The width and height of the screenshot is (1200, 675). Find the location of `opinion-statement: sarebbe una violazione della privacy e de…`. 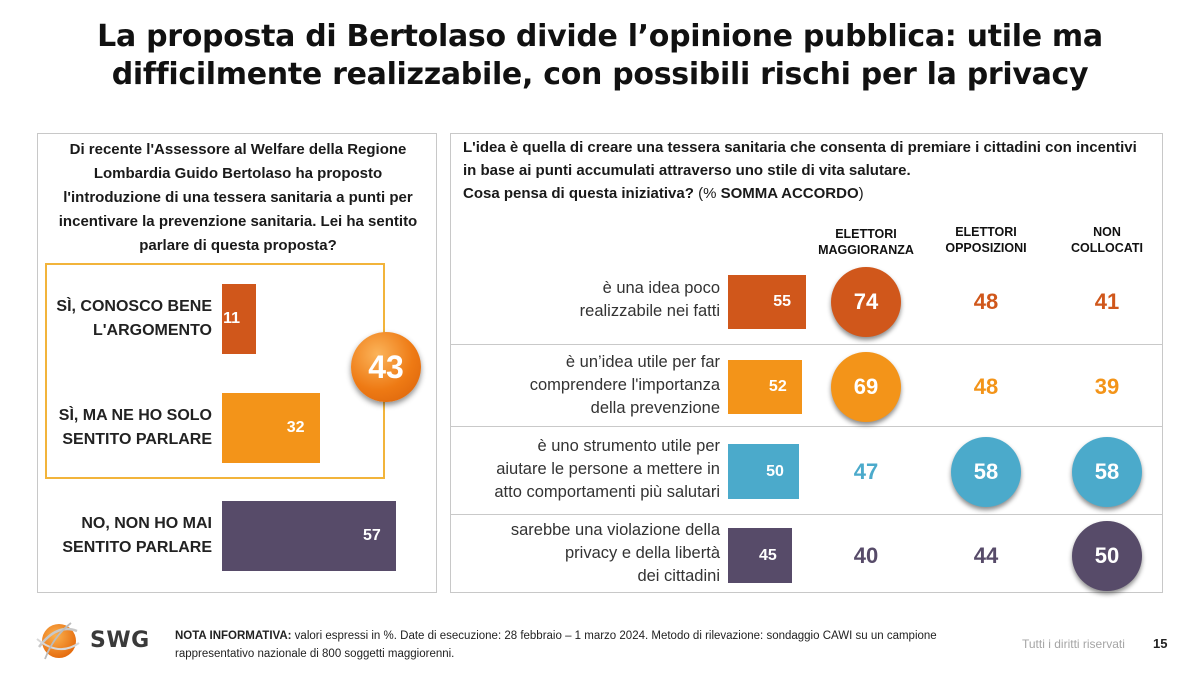

opinion-statement: sarebbe una violazione della privacy e de… is located at coordinates (587, 553).